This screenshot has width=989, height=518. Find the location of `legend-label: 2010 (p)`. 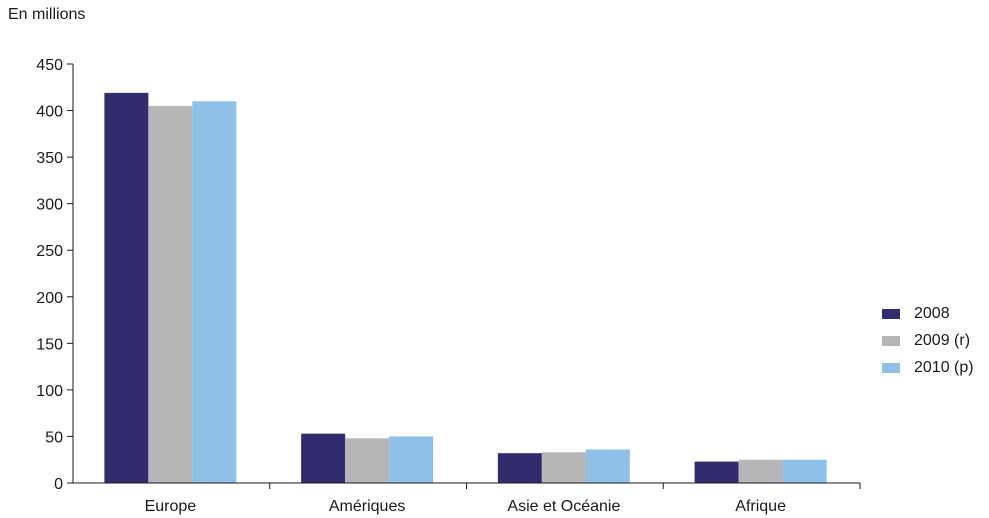

legend-label: 2010 (p) is located at coordinates (944, 367).